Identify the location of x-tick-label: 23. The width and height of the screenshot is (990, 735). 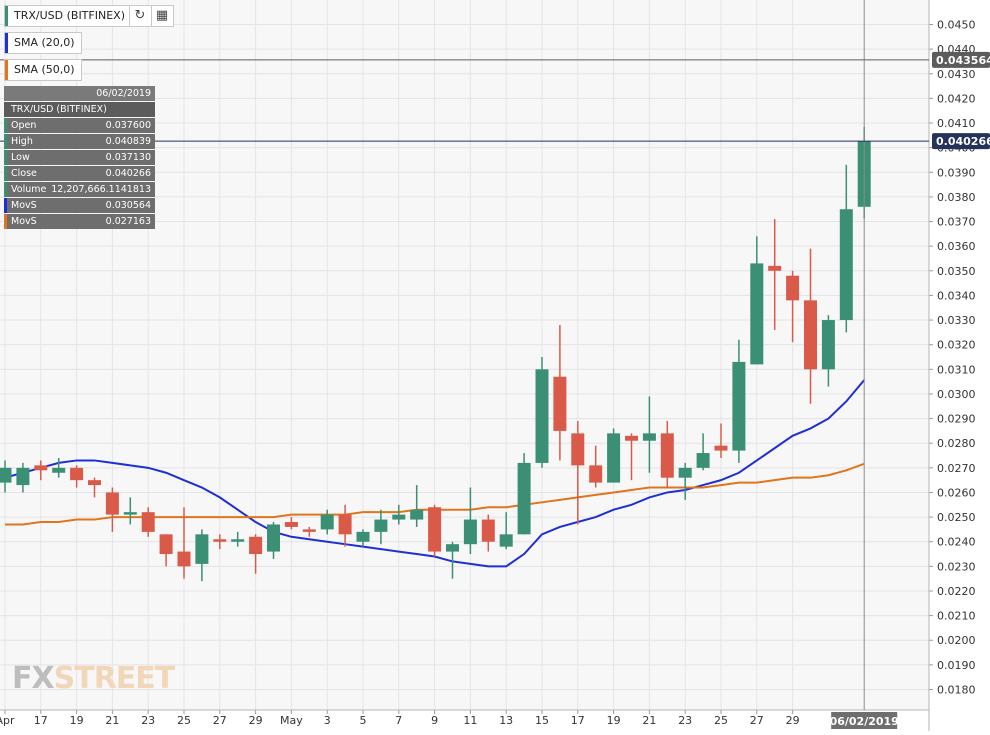
(148, 720).